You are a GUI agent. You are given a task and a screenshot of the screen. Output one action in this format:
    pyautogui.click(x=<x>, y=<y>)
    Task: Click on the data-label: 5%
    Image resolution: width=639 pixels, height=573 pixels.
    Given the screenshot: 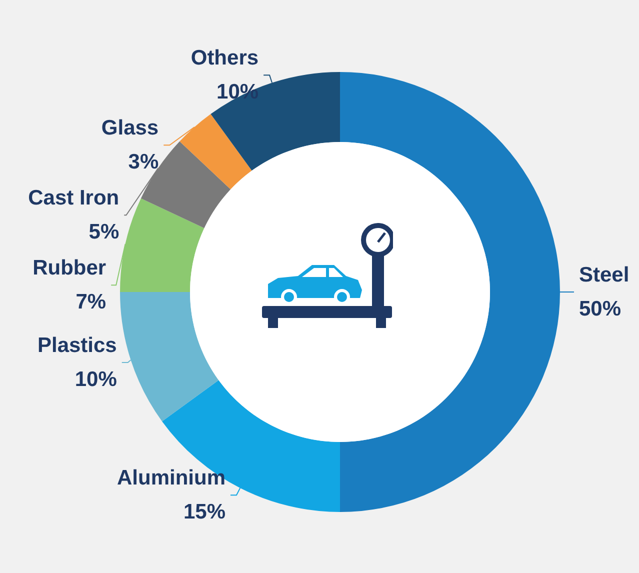 What is the action you would take?
    pyautogui.click(x=104, y=232)
    